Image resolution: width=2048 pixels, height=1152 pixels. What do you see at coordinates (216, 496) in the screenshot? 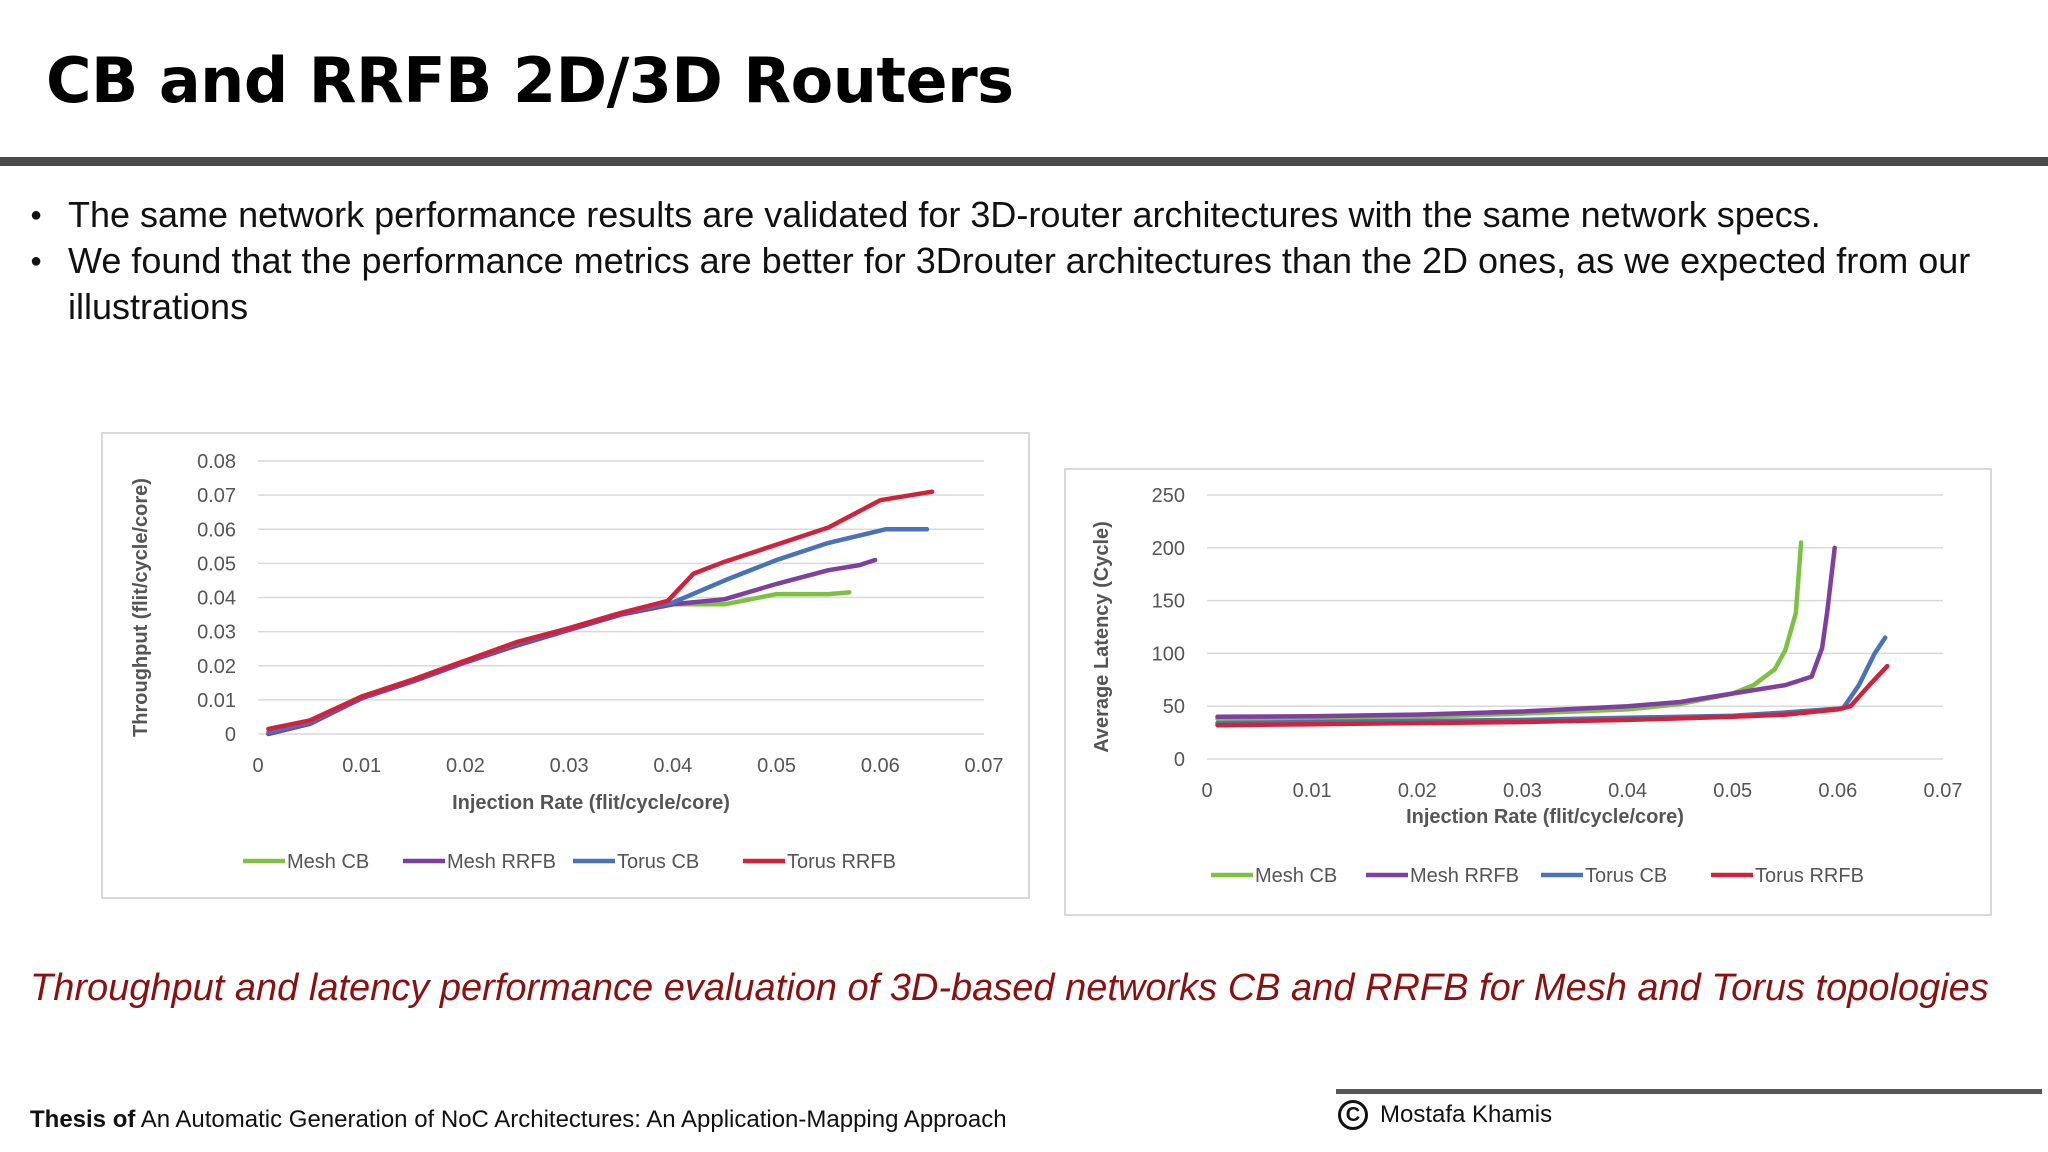
I see `y-tick-label: 0.07` at bounding box center [216, 496].